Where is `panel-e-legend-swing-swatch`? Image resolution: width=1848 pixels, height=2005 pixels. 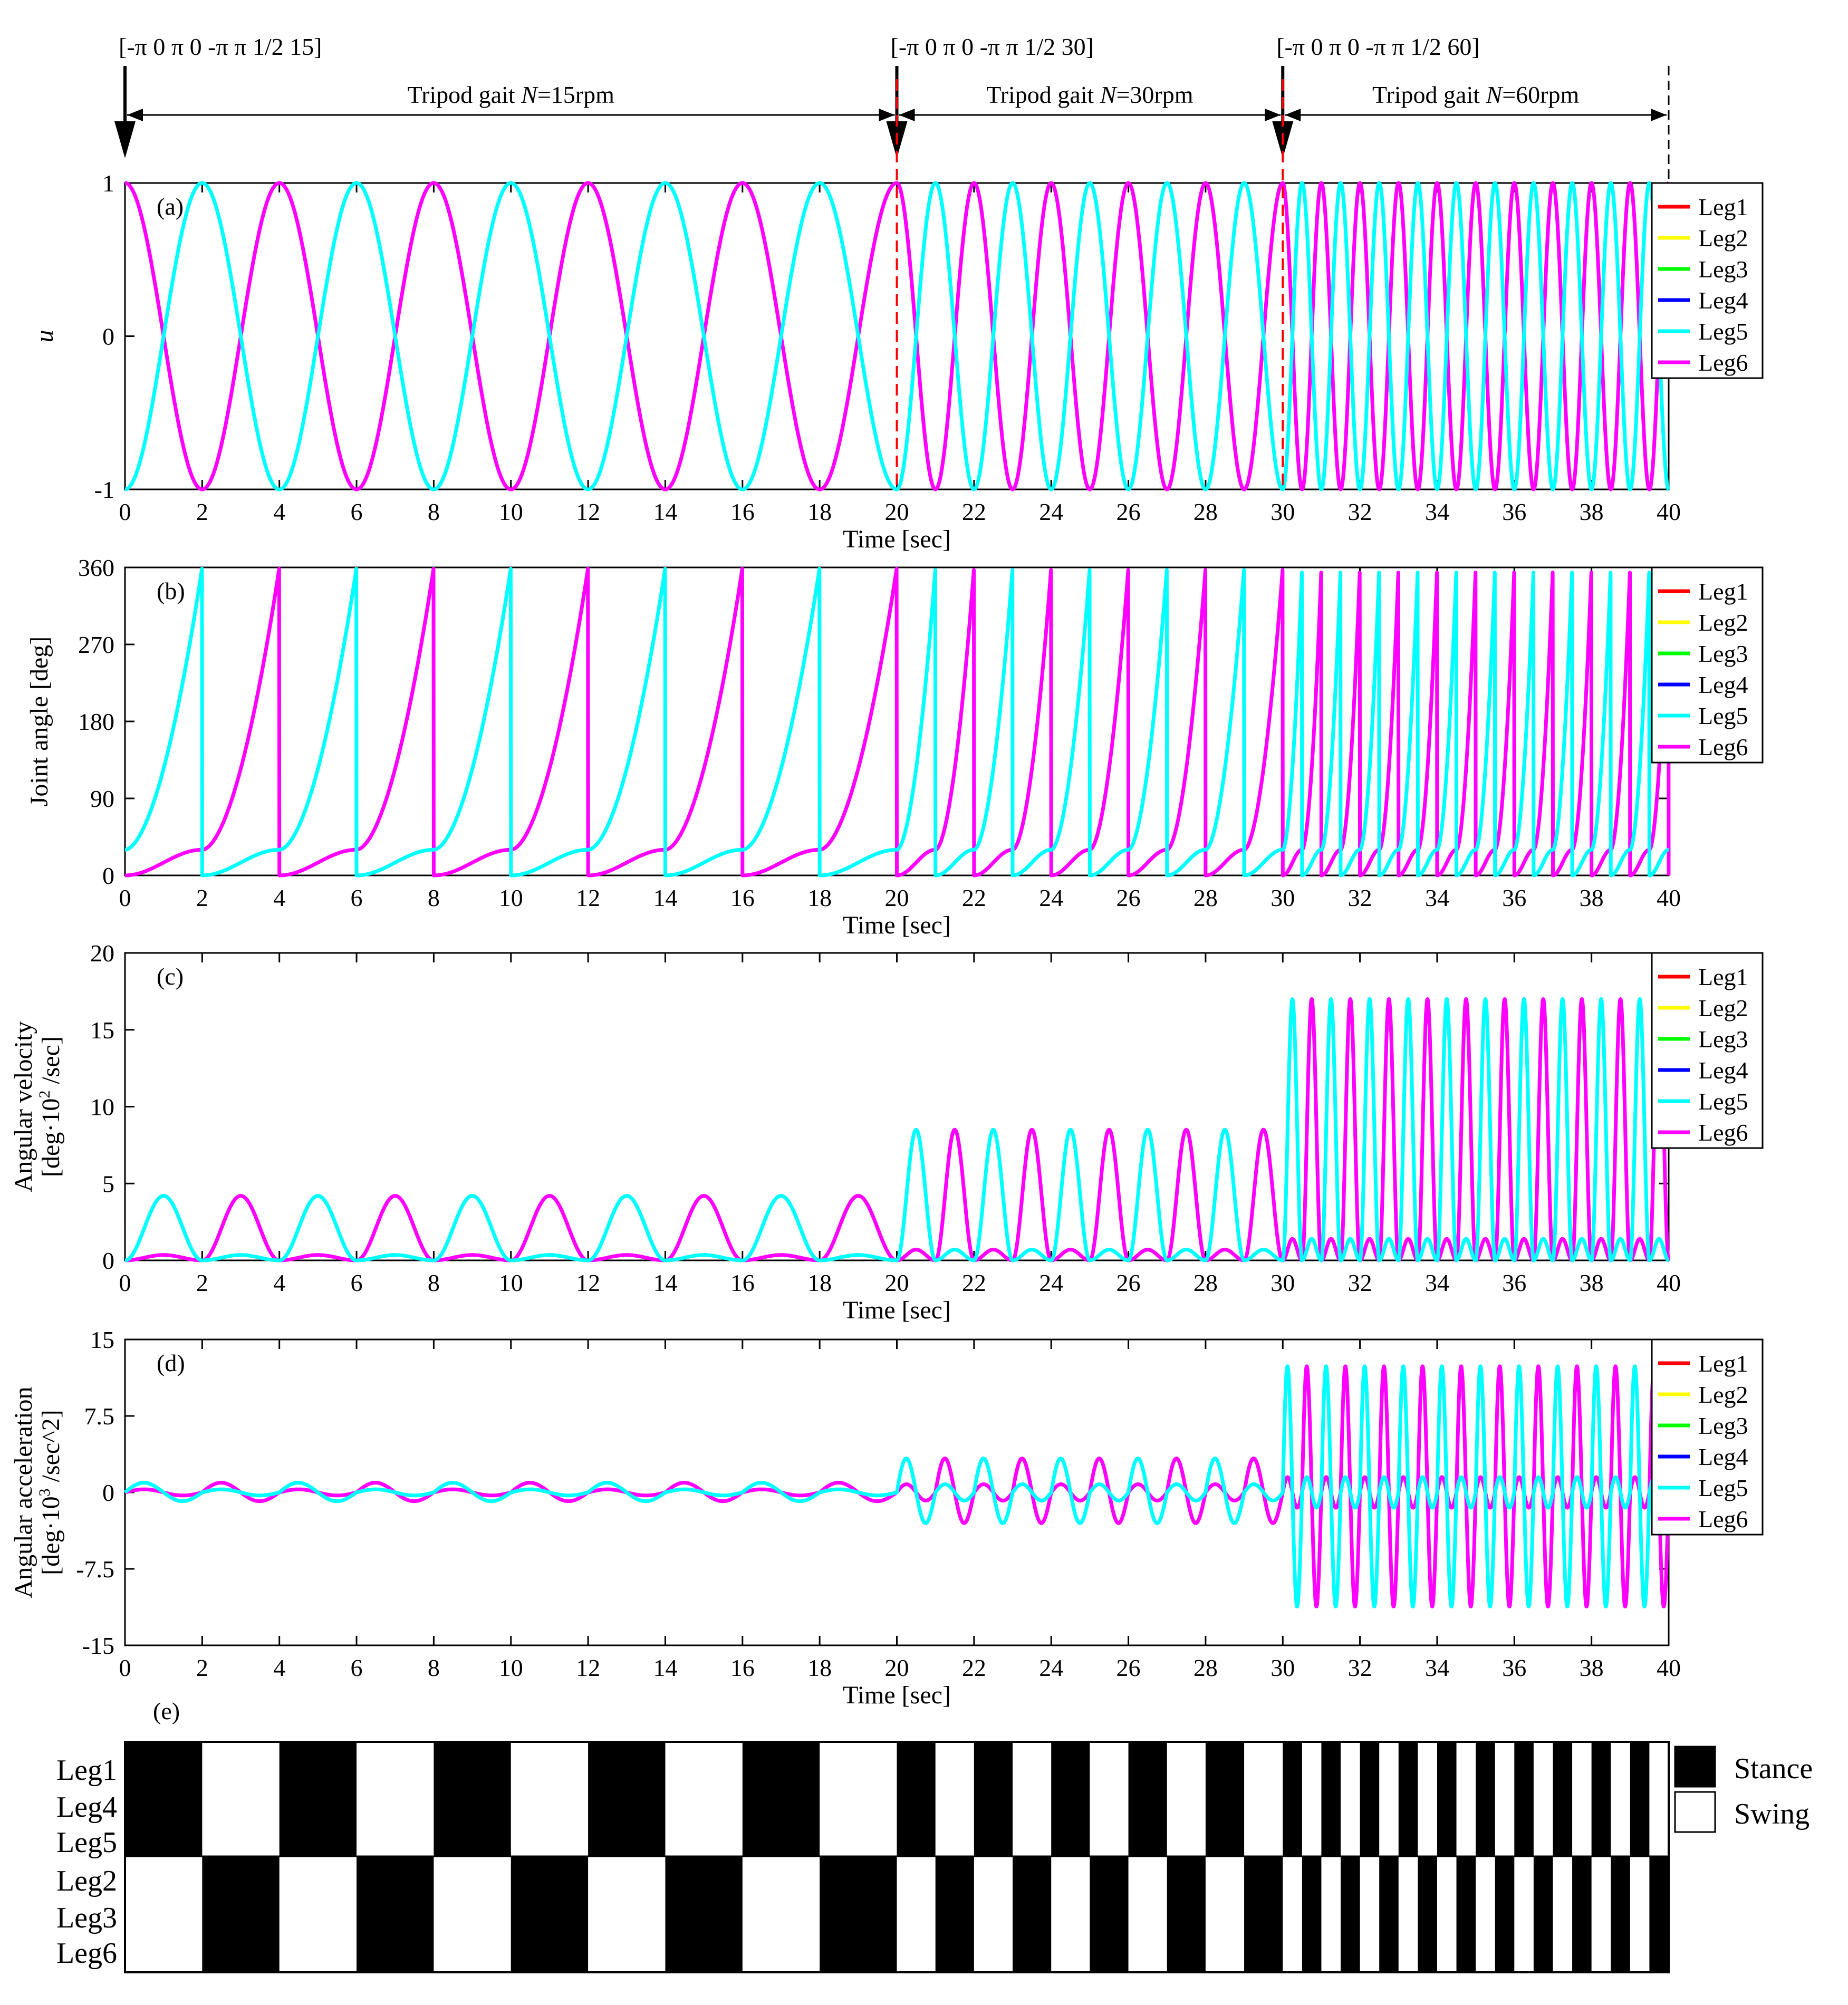 panel-e-legend-swing-swatch is located at coordinates (1695, 1812).